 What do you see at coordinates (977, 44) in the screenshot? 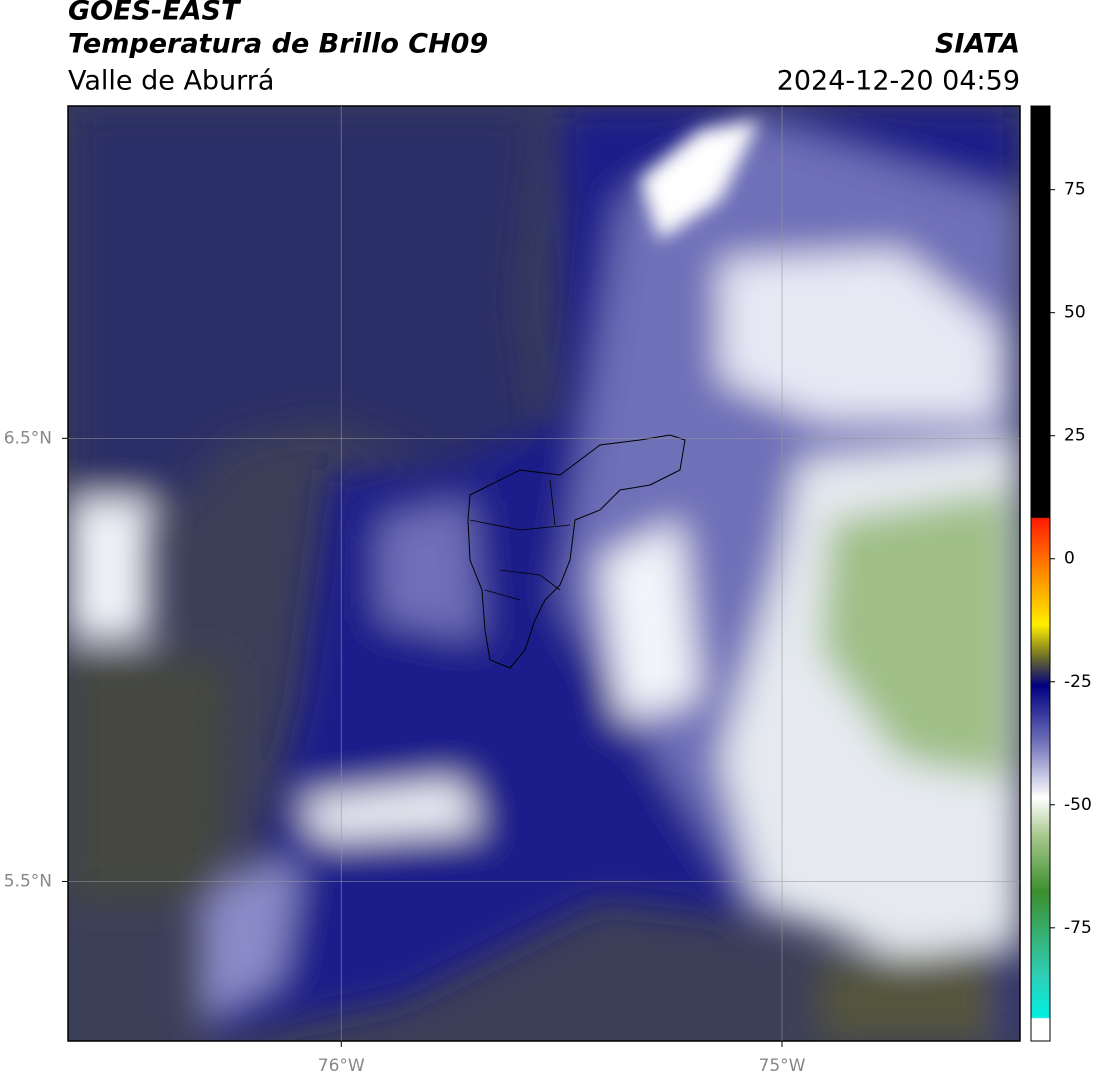
I see `source: SIATA` at bounding box center [977, 44].